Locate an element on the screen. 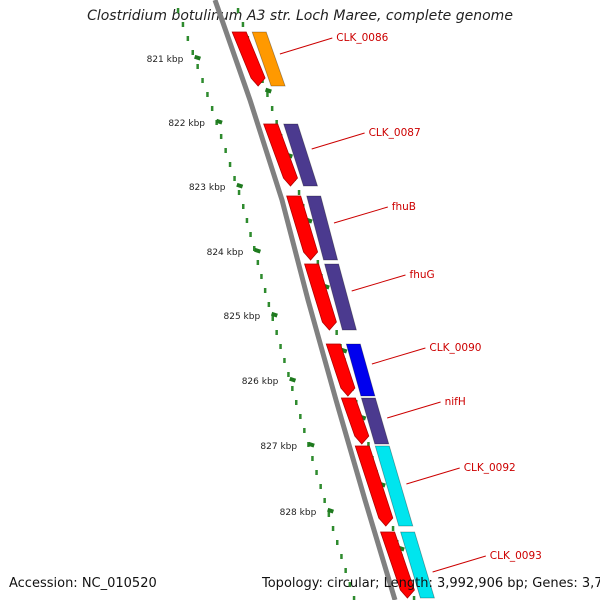 The height and width of the screenshot is (600, 600). kbp-label: 826 kbp is located at coordinates (260, 382).